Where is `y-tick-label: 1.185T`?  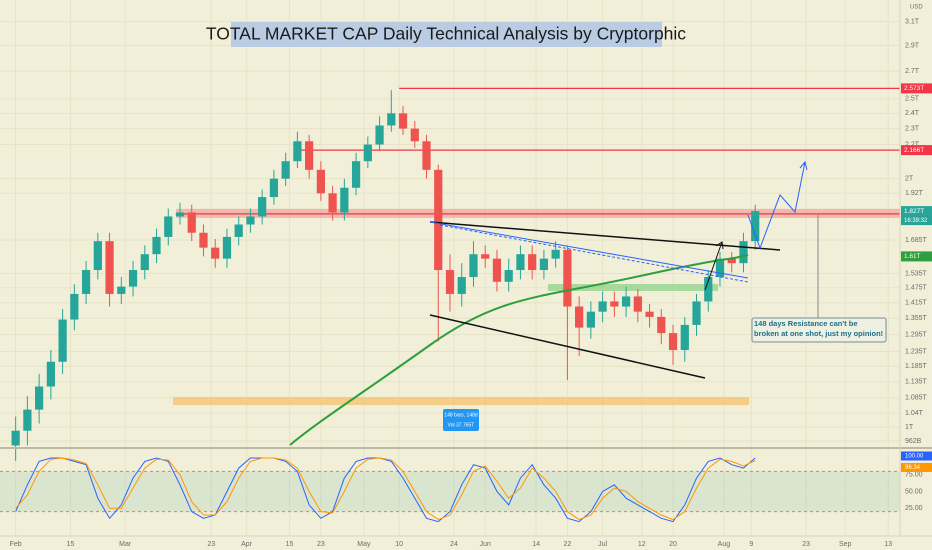 y-tick-label: 1.185T is located at coordinates (916, 366).